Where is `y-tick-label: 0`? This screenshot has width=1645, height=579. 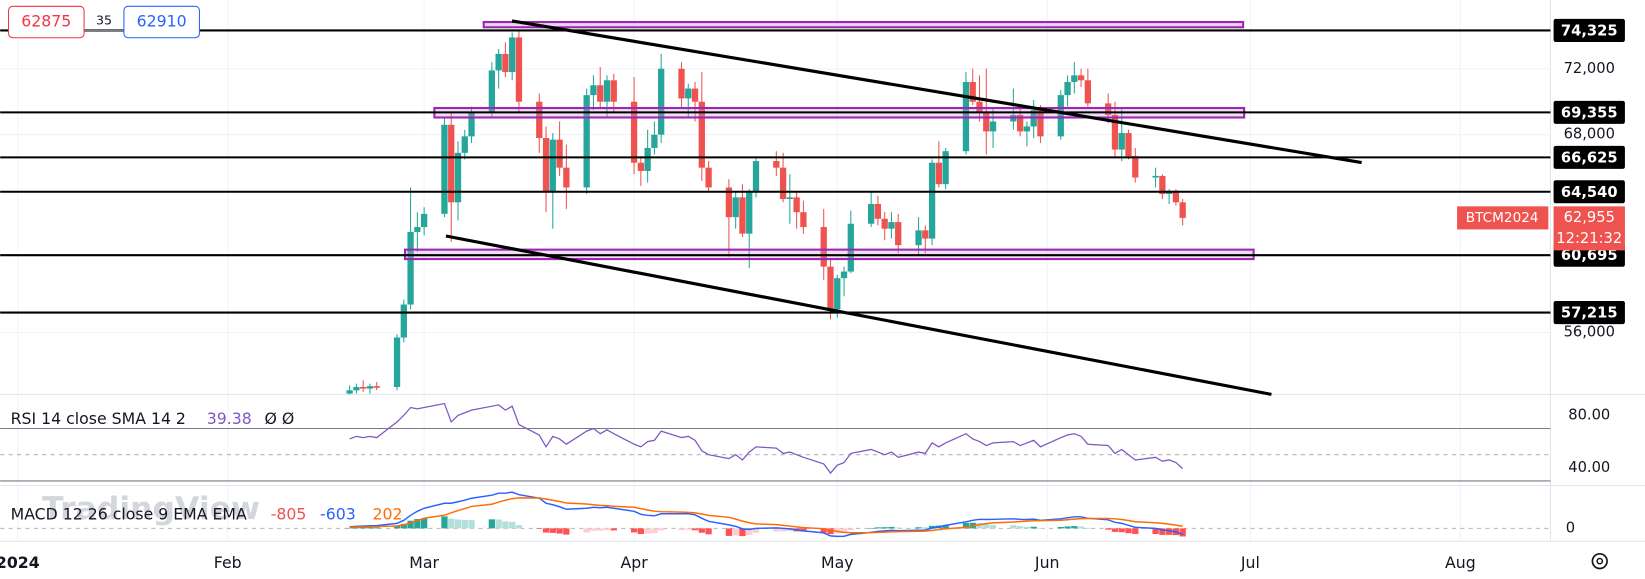
y-tick-label: 0 is located at coordinates (1570, 527).